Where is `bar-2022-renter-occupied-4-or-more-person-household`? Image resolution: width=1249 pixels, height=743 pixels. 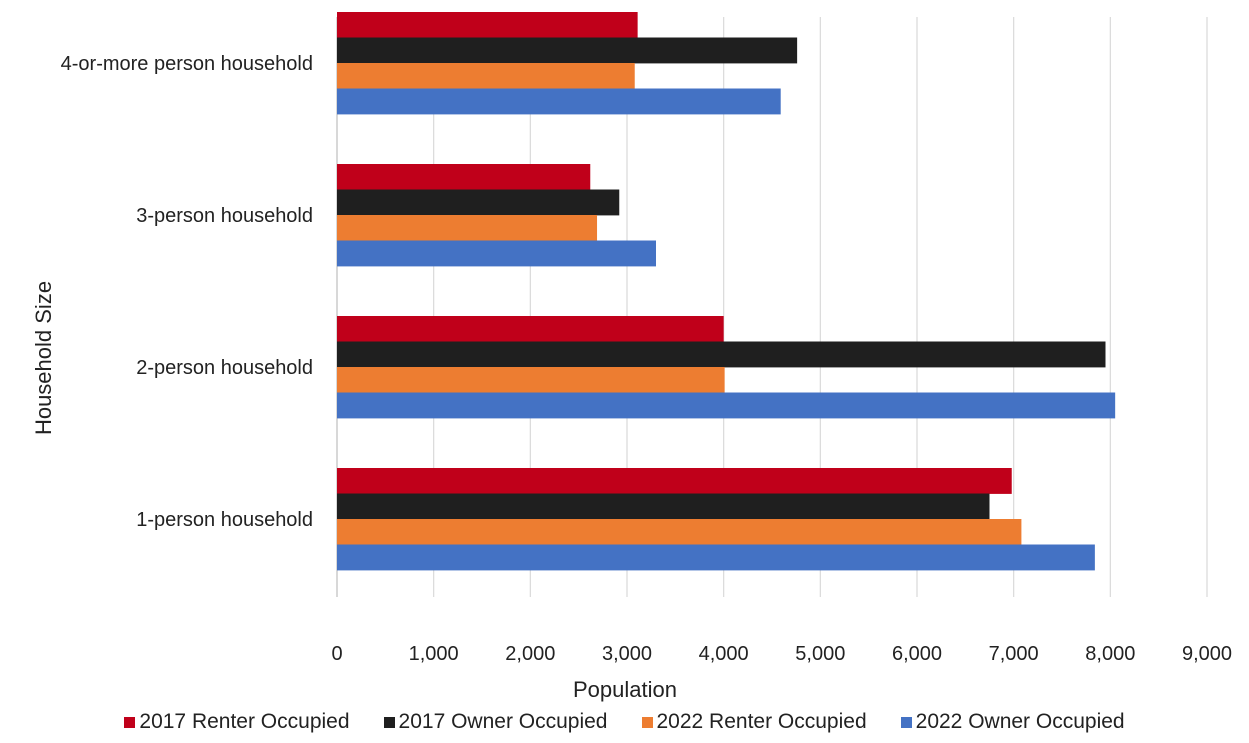
bar-2022-renter-occupied-4-or-more-person-household is located at coordinates (486, 76).